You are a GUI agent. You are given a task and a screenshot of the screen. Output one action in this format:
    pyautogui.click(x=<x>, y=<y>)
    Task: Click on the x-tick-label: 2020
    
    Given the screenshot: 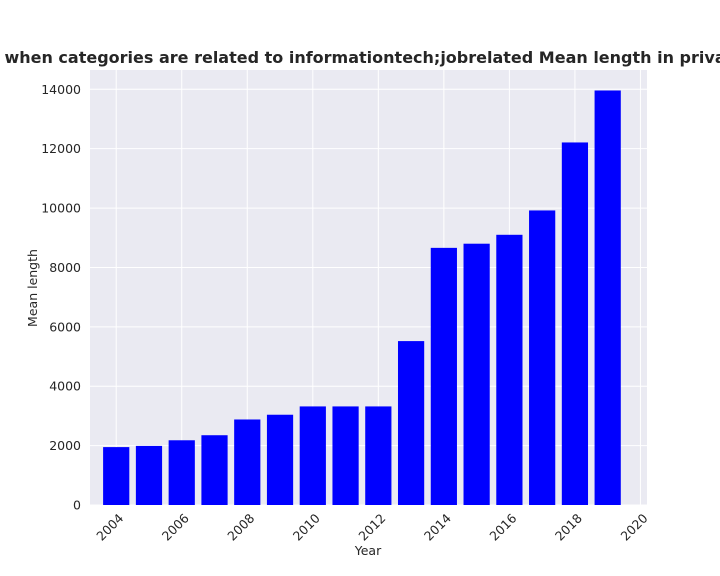 What is the action you would take?
    pyautogui.click(x=633, y=526)
    